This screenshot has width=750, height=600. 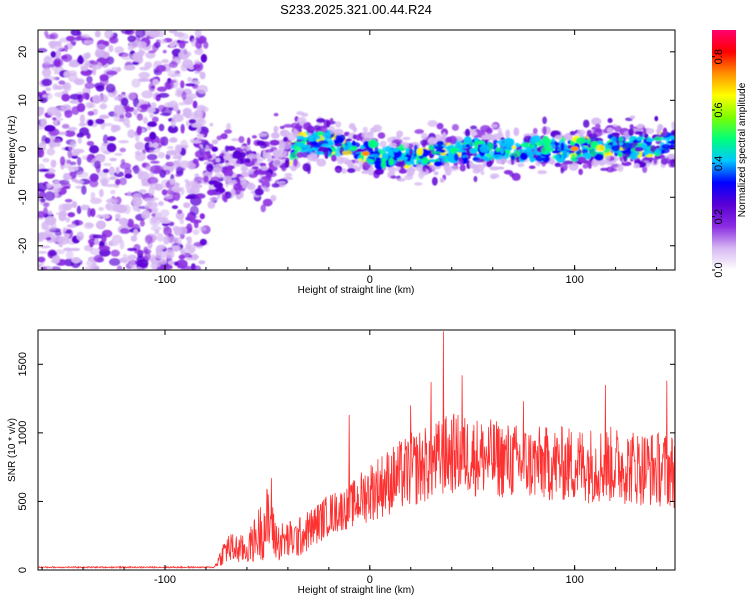 What do you see at coordinates (23, 52) in the screenshot?
I see `heatmap-ytick-label: 20` at bounding box center [23, 52].